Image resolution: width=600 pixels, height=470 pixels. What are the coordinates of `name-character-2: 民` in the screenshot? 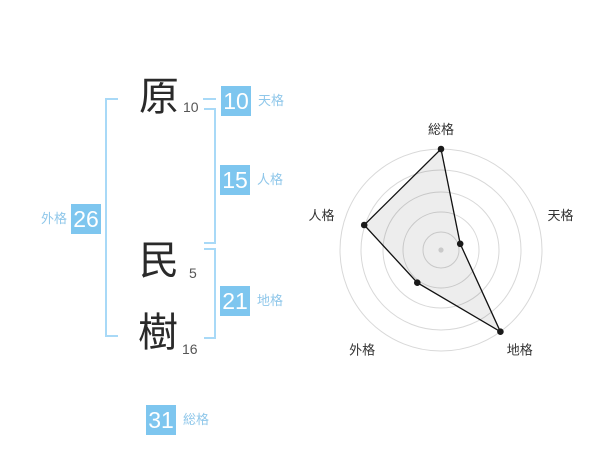 It's located at (159, 261).